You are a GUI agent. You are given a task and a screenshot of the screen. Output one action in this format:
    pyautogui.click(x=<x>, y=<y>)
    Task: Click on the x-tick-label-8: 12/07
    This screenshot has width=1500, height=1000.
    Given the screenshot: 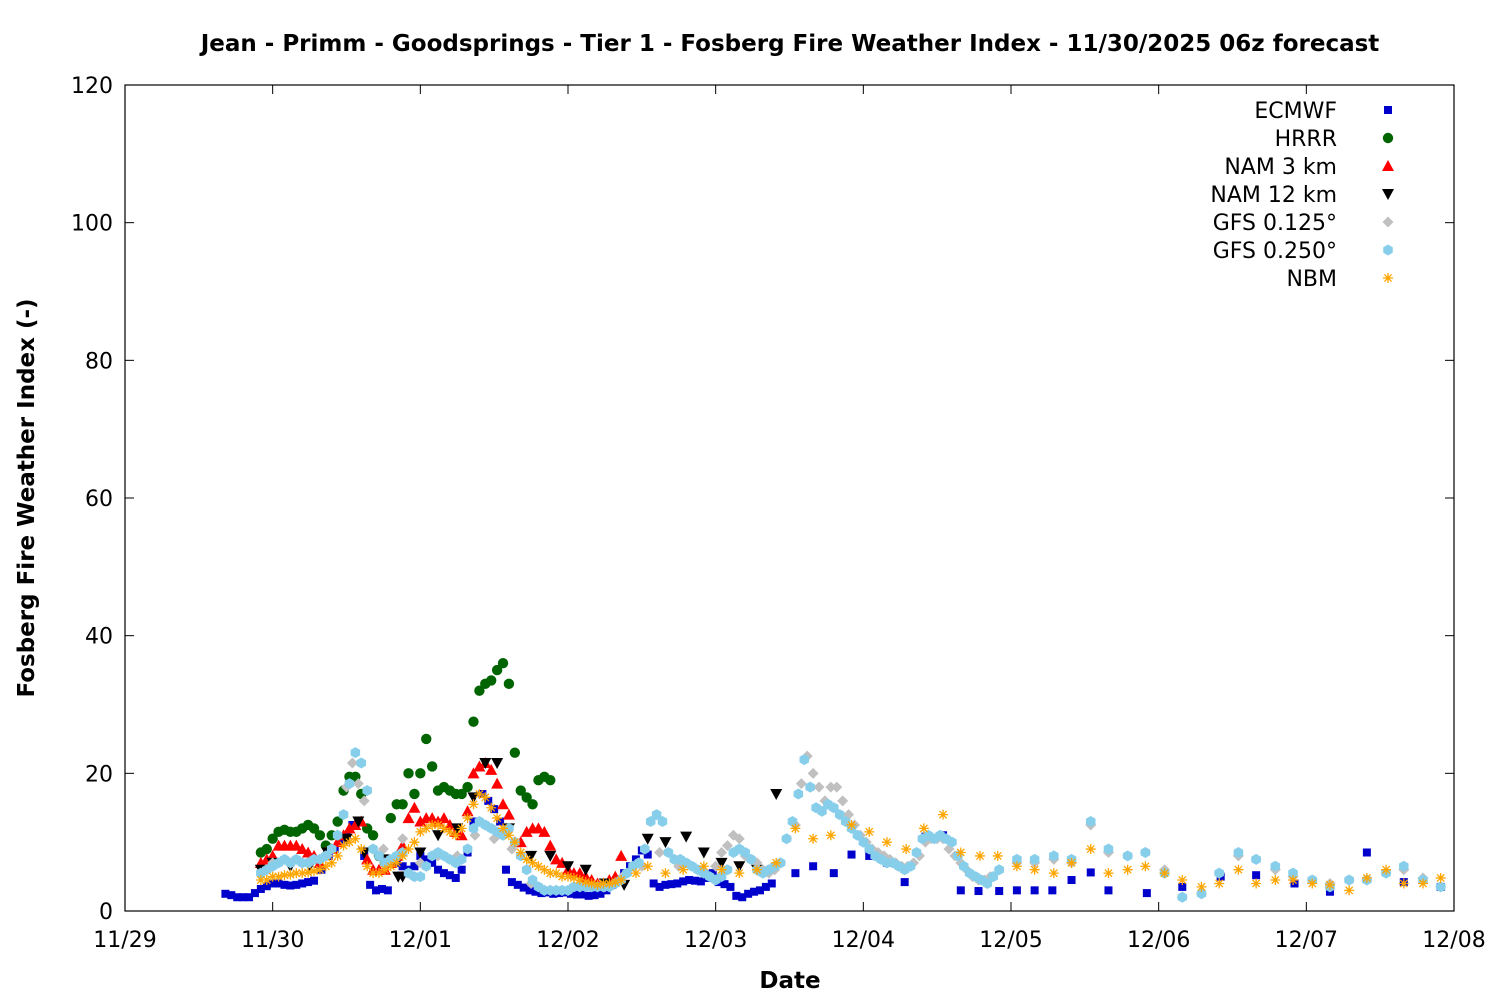 What is the action you would take?
    pyautogui.click(x=1306, y=940)
    